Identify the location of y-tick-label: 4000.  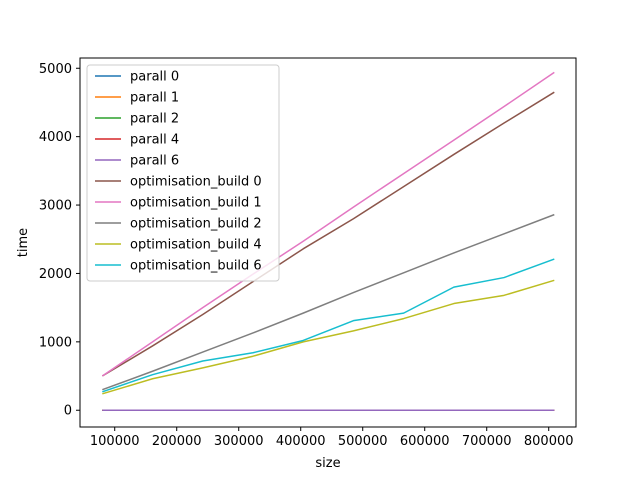
(55, 137).